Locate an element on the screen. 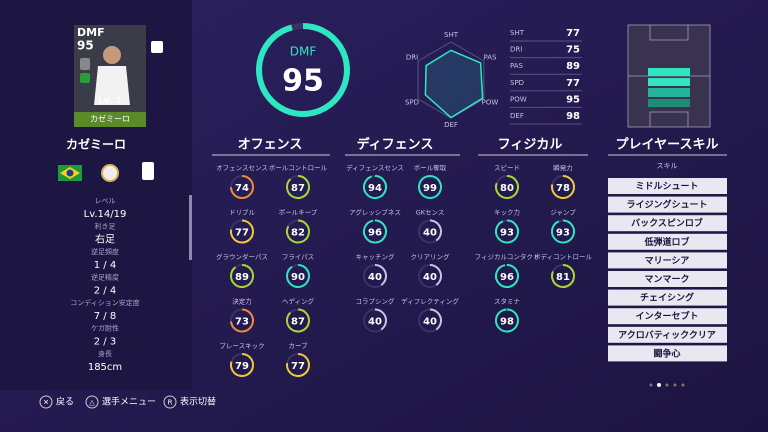 This screenshot has width=768, height=432. ring-value: 93 is located at coordinates (563, 233).